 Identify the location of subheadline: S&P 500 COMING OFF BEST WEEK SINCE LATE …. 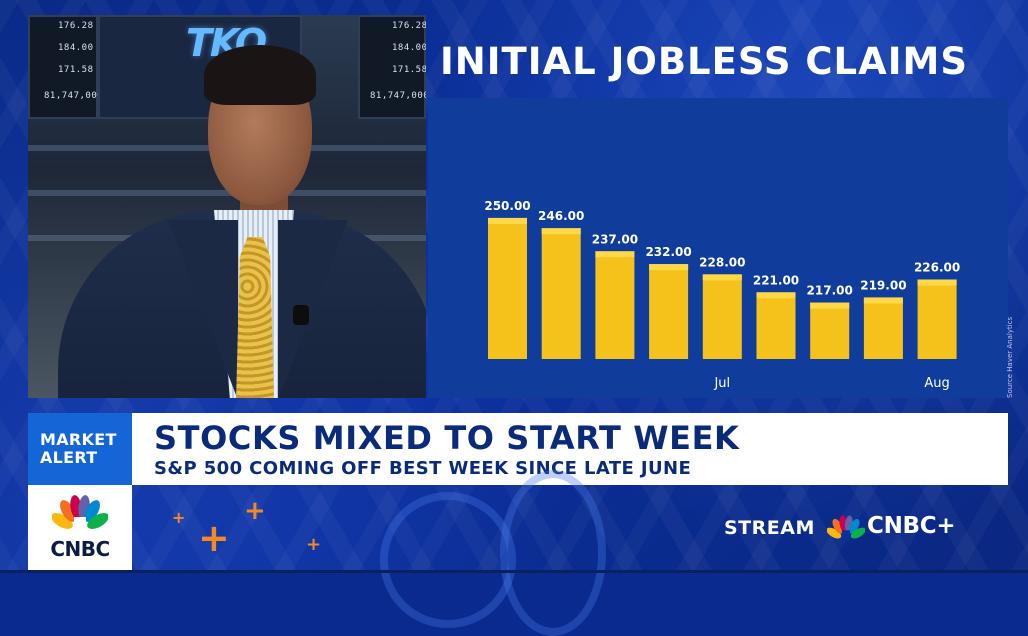
(423, 468).